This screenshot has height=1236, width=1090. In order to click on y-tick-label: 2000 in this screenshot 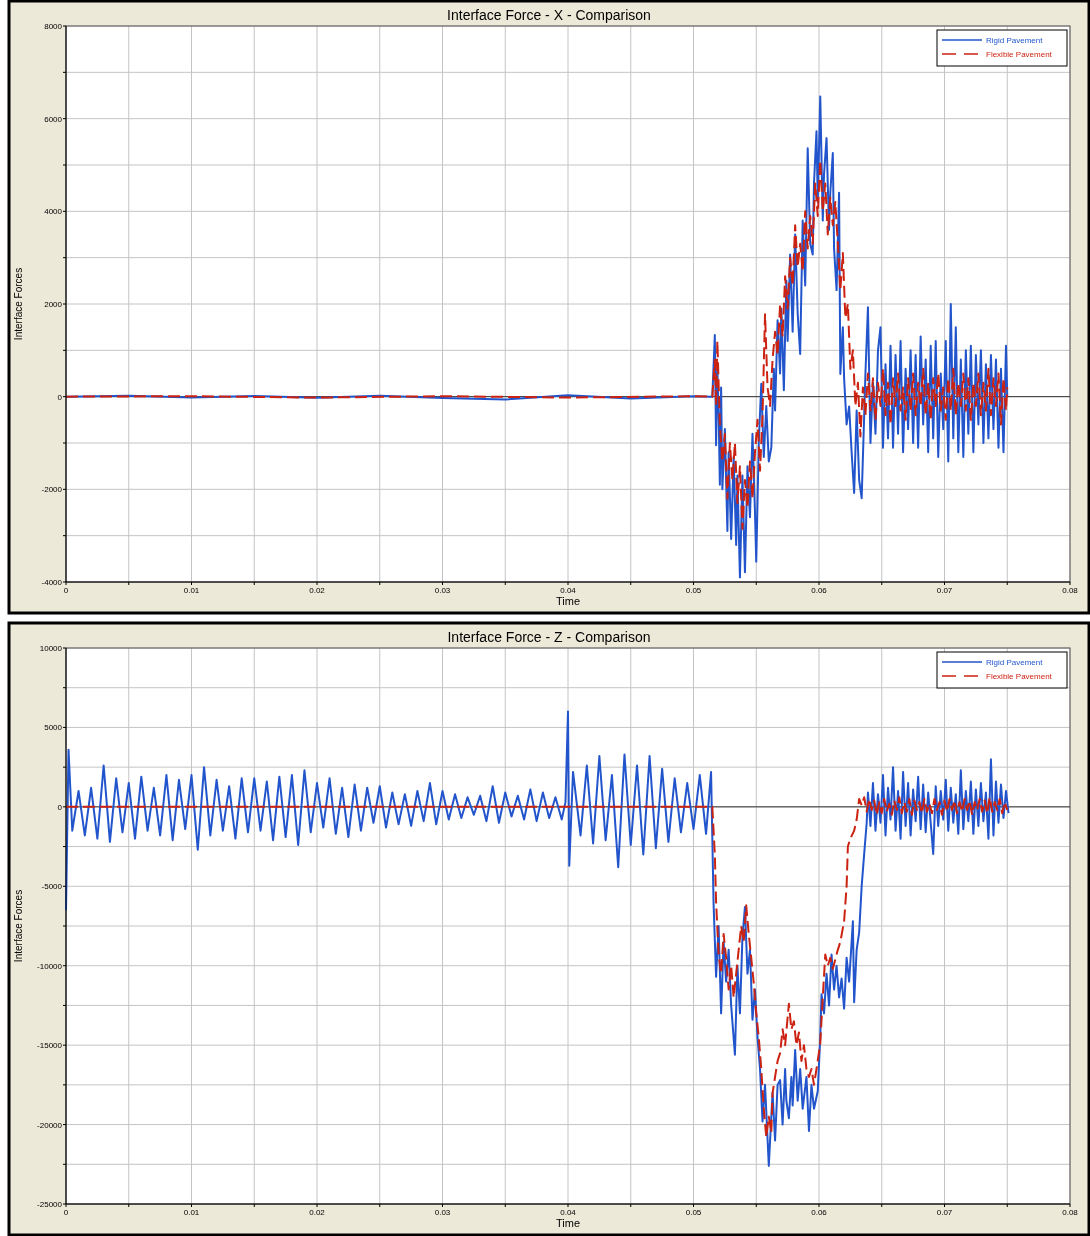, I will do `click(53, 304)`.